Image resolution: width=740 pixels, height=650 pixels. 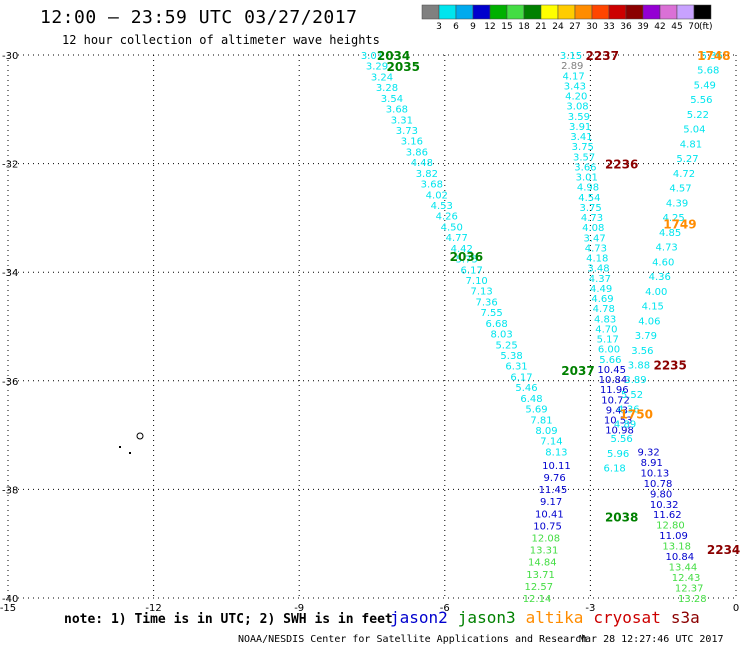 What do you see at coordinates (653, 307) in the screenshot?
I see `swh-value-altika: 4.15` at bounding box center [653, 307].